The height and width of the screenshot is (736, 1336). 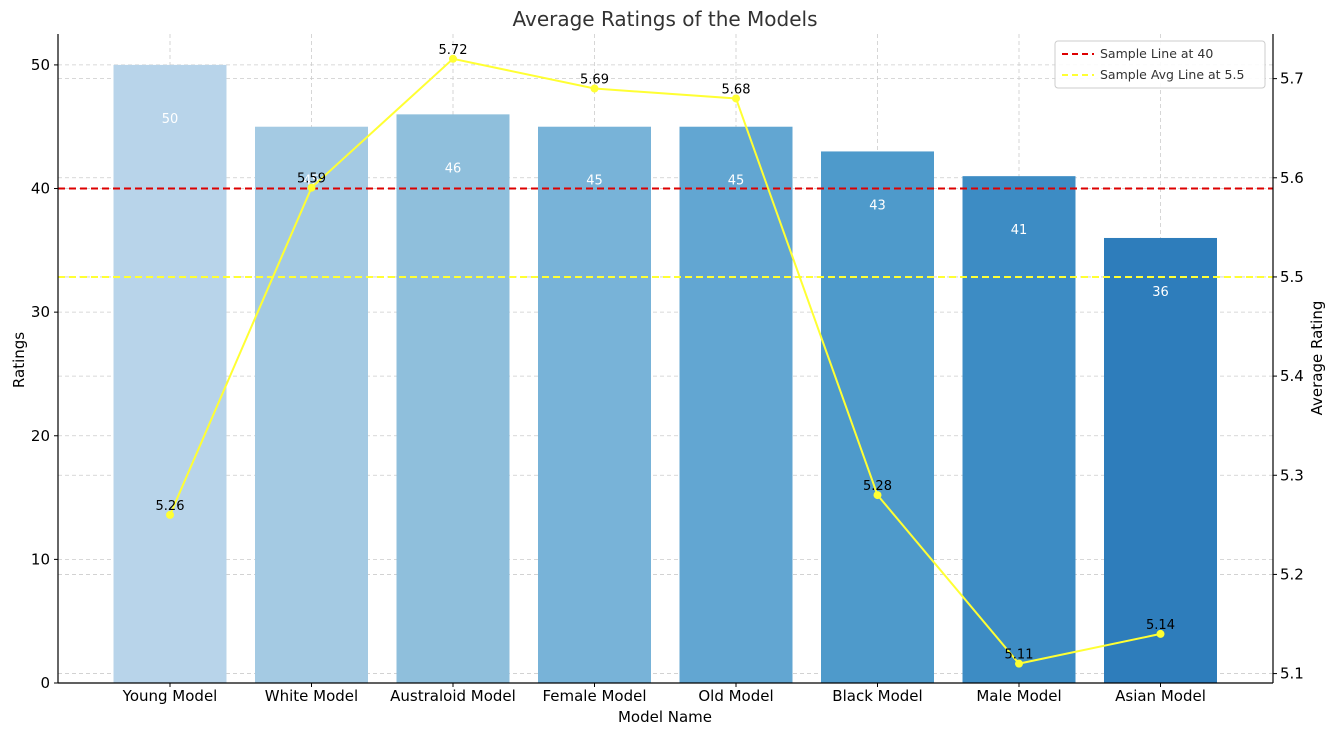 I want to click on x-tick-label: Young Model, so click(x=170, y=696).